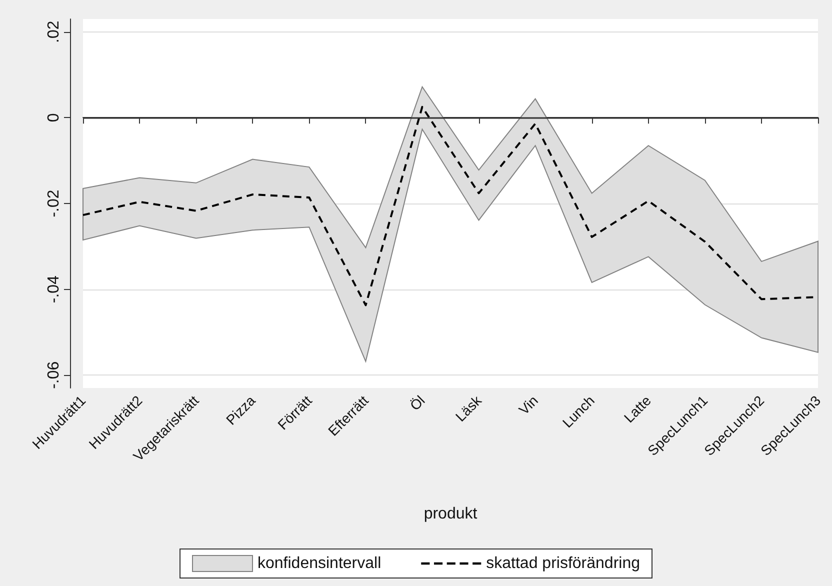 This screenshot has width=832, height=586. Describe the element at coordinates (54, 31) in the screenshot. I see `y-tick-label: .02` at that location.